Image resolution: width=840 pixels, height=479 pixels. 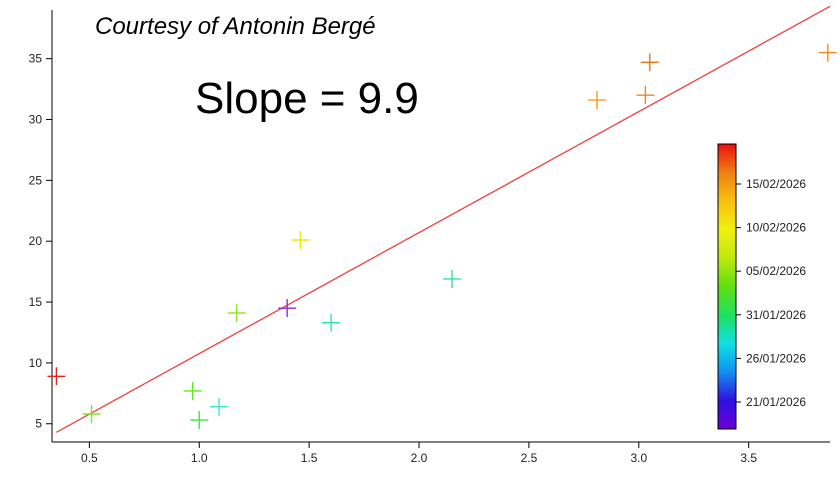 What do you see at coordinates (776, 402) in the screenshot?
I see `colorbar-tick-label: 21/01/2026` at bounding box center [776, 402].